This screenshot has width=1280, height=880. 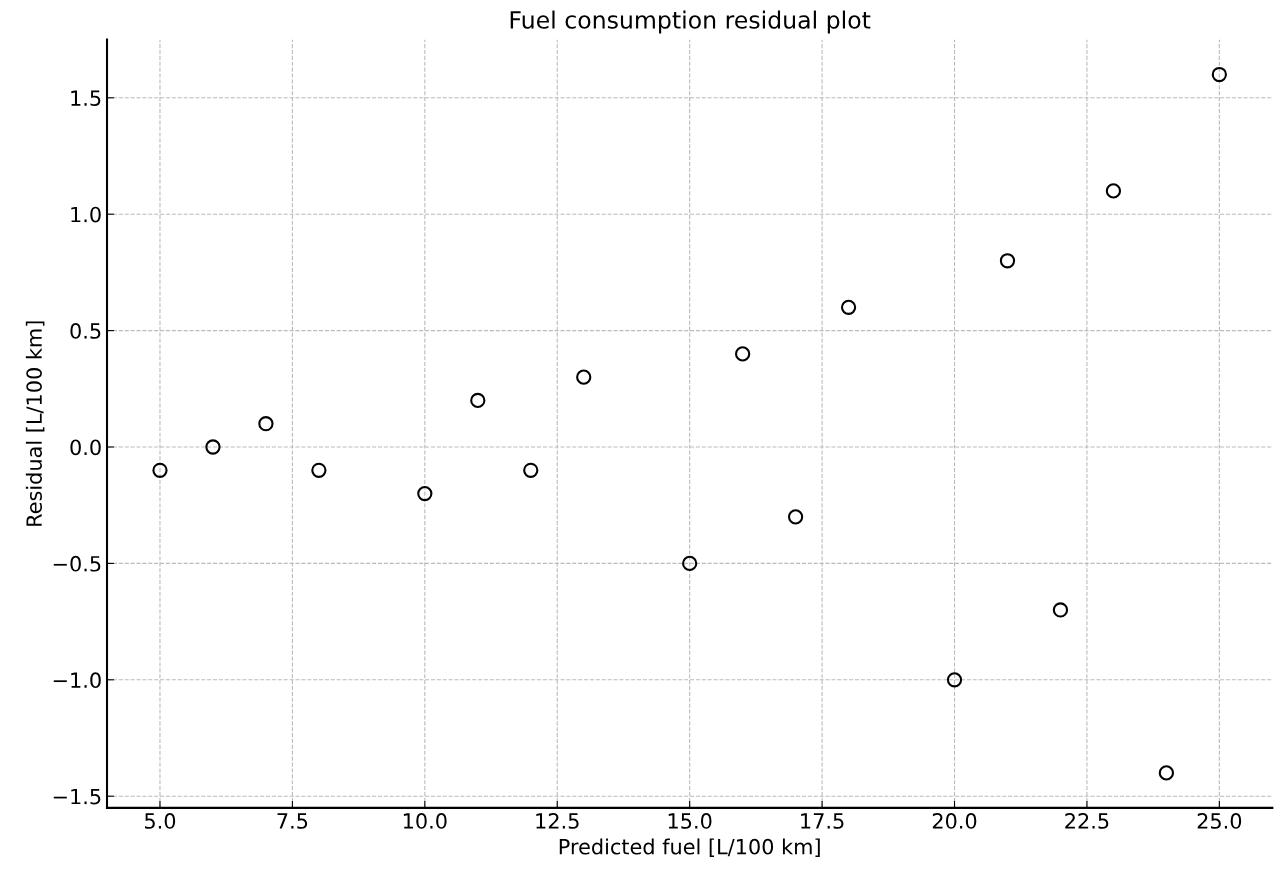 I want to click on y-tick-label: 0.5, so click(x=85, y=331).